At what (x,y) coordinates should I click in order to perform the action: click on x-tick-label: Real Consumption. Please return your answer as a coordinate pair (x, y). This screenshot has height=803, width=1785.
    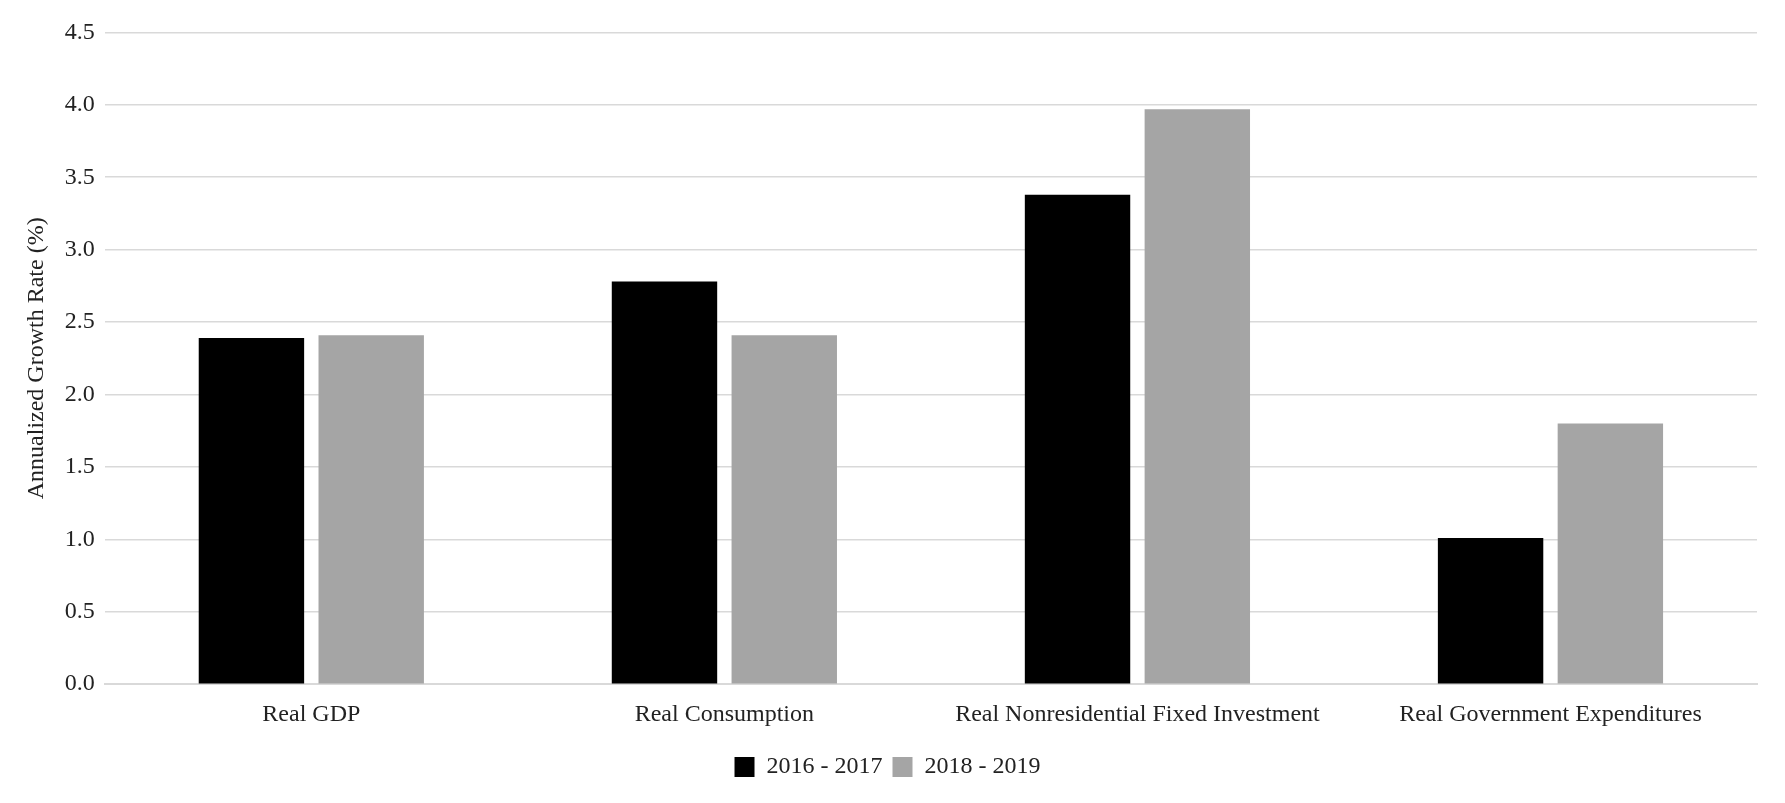
    Looking at the image, I should click on (724, 712).